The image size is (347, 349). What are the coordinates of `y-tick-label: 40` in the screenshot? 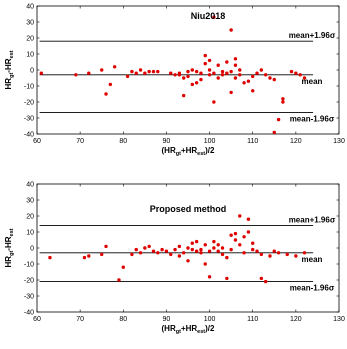 It's located at (30, 185).